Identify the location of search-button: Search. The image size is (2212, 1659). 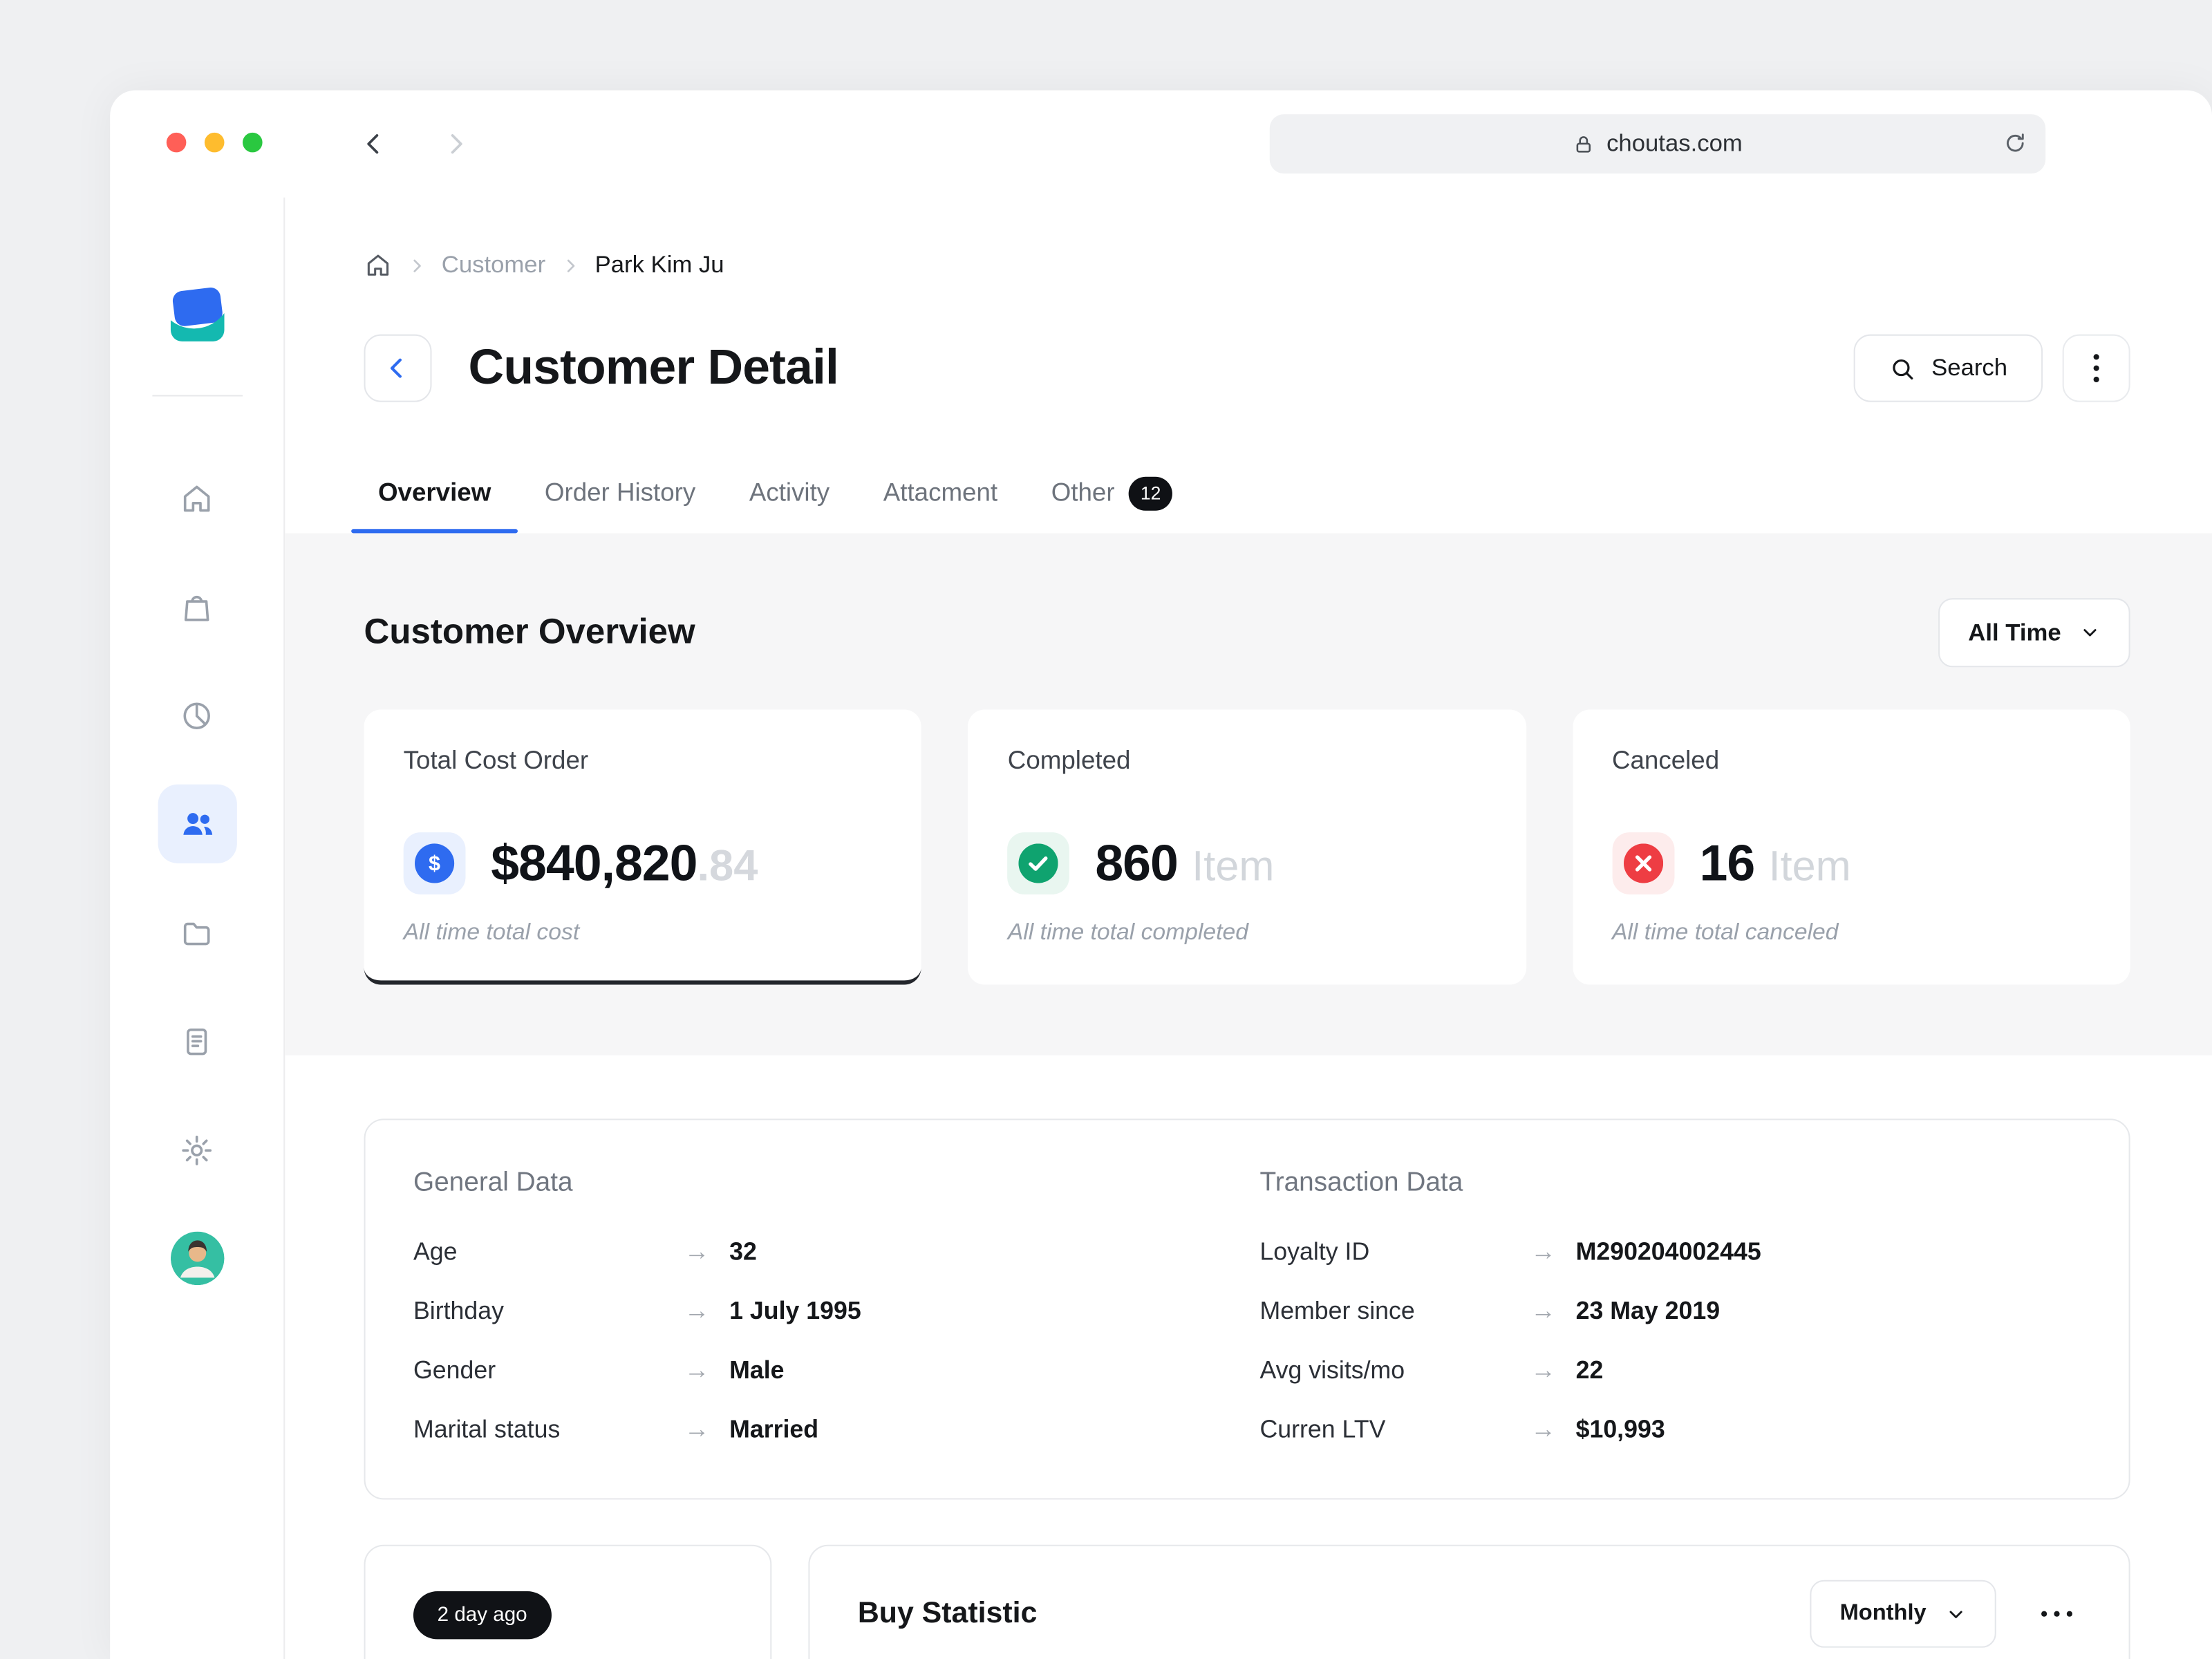
(1948, 368).